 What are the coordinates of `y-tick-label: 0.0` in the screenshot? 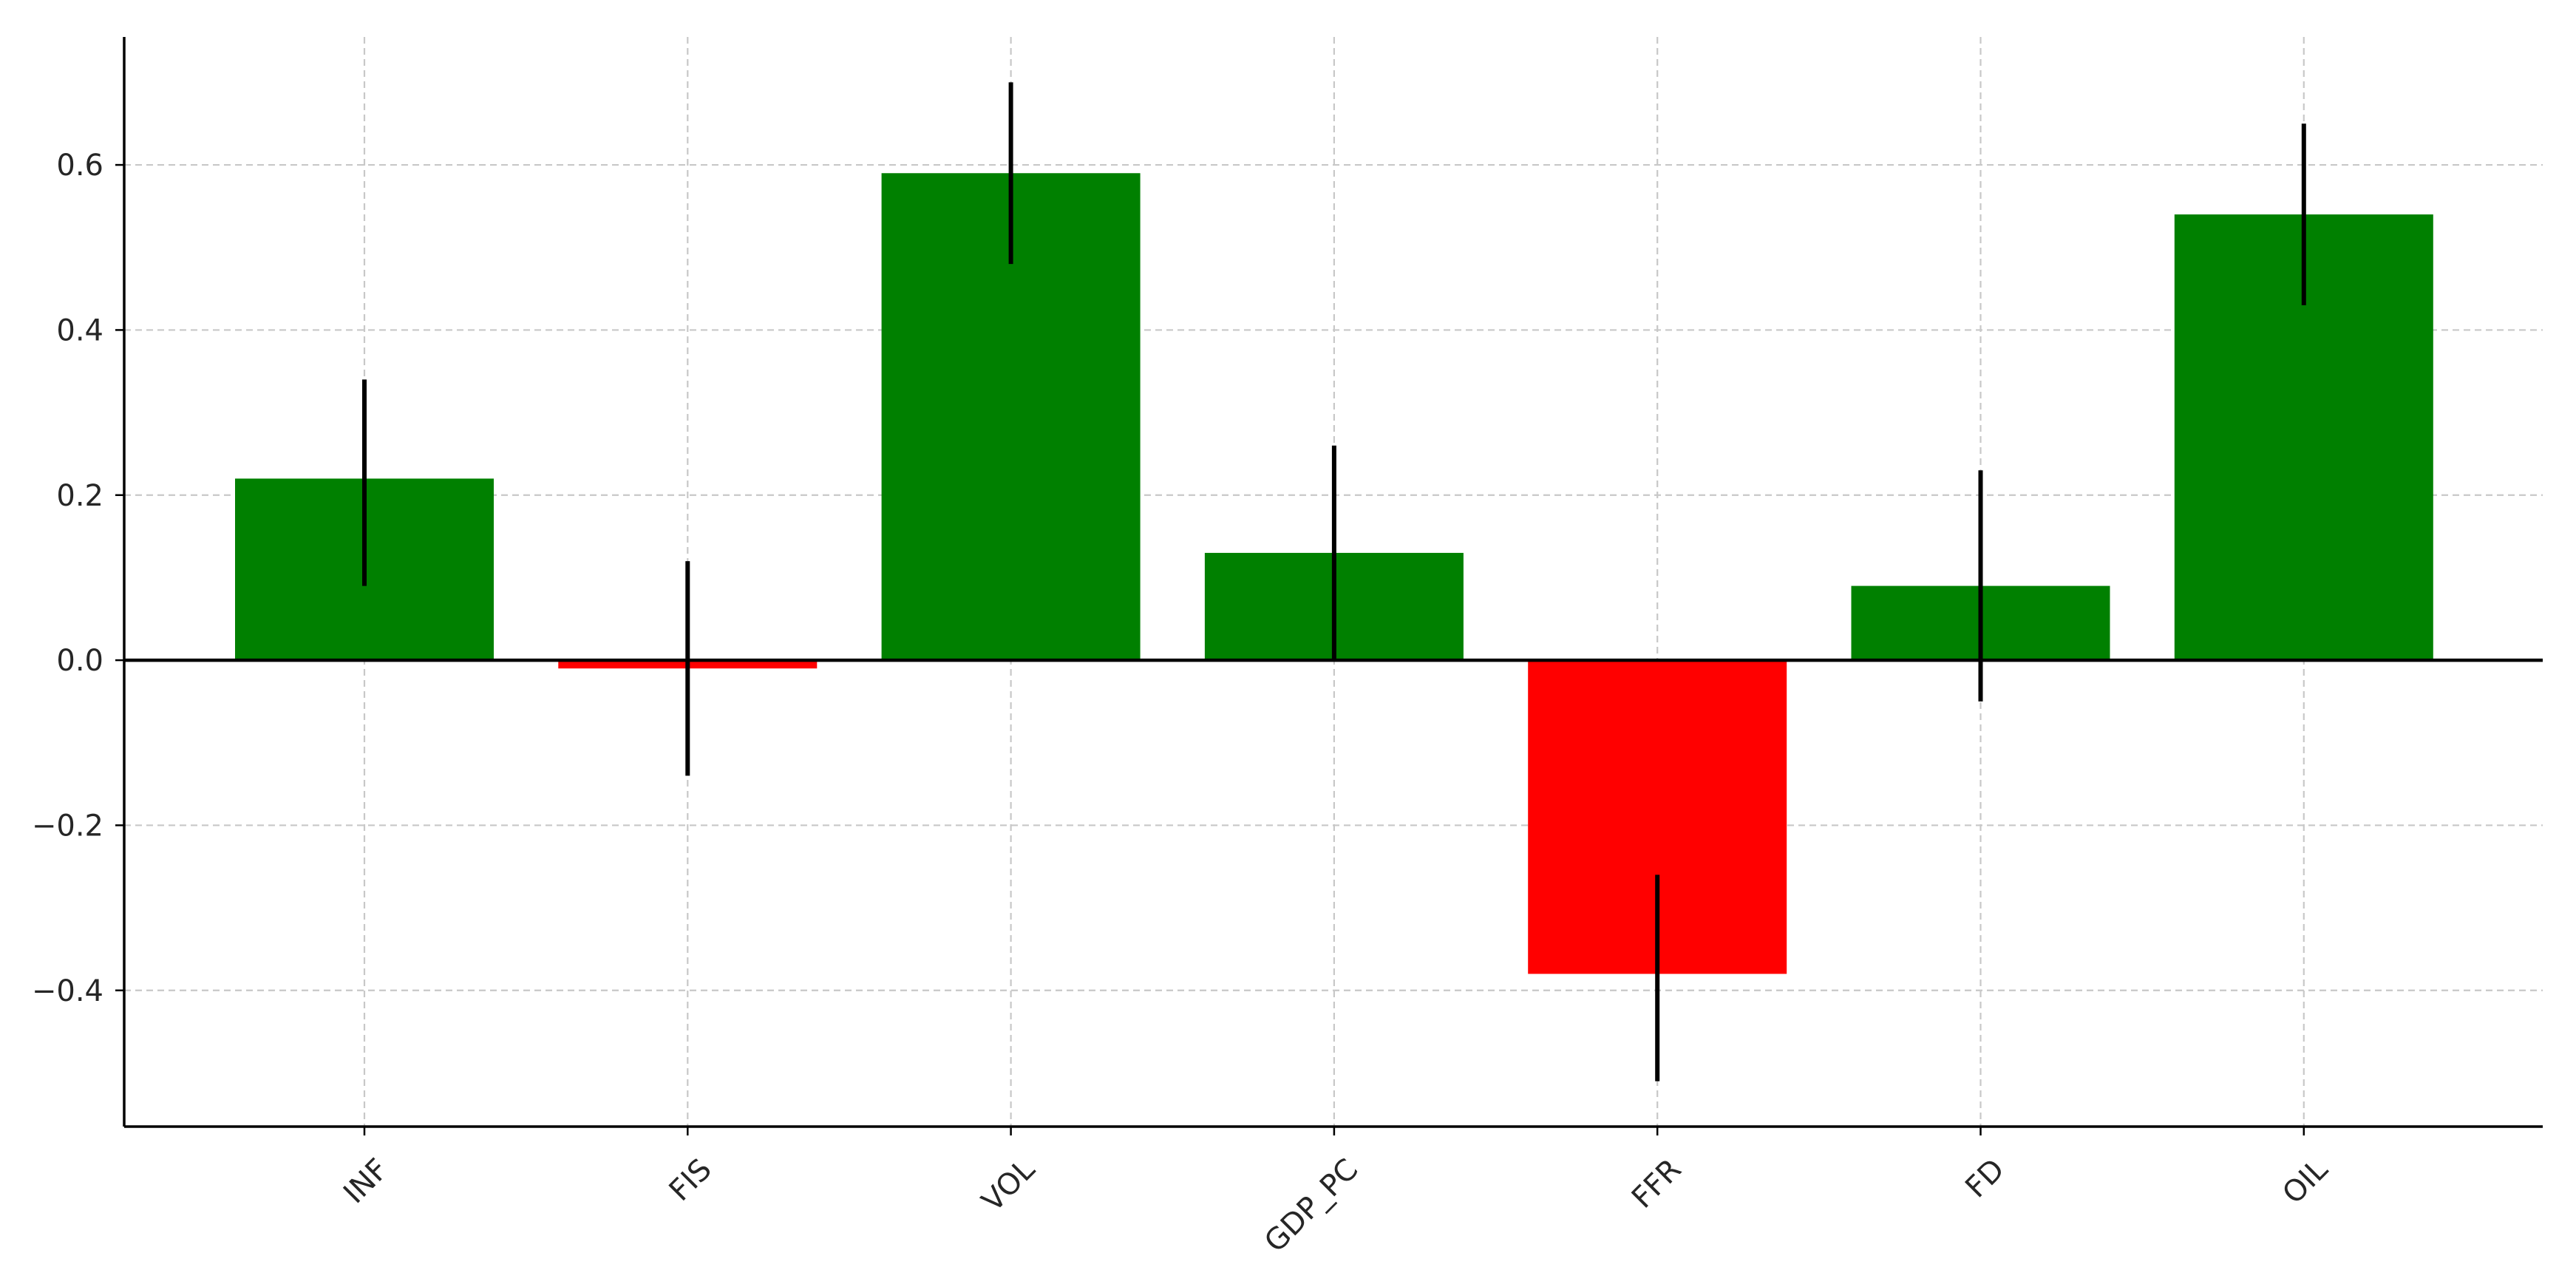 It's located at (79, 661).